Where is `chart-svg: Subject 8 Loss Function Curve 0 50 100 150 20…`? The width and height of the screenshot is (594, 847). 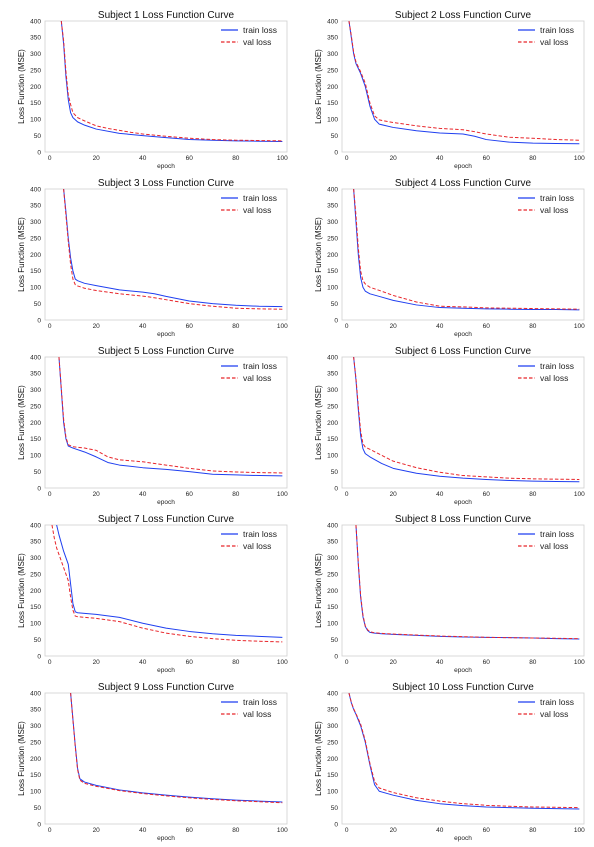 chart-svg: Subject 8 Loss Function Curve 0 50 100 150 20… is located at coordinates (449, 594).